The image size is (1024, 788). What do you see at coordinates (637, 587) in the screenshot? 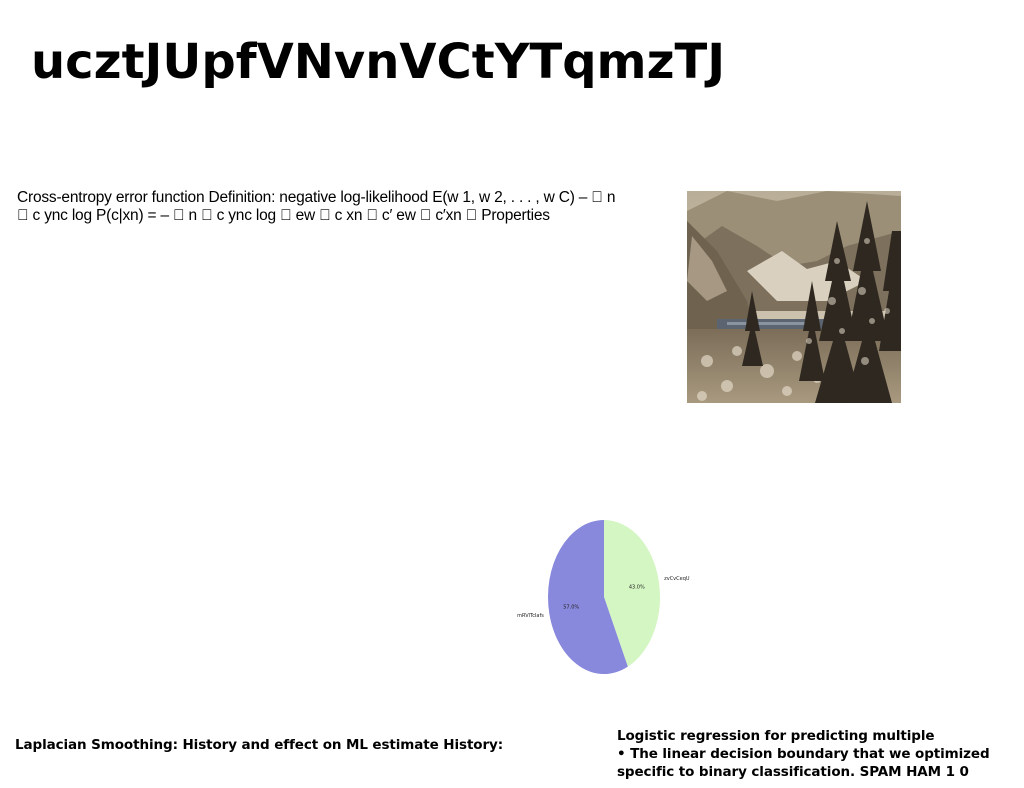
I see `pie-pct-label-0: 43.0%` at bounding box center [637, 587].